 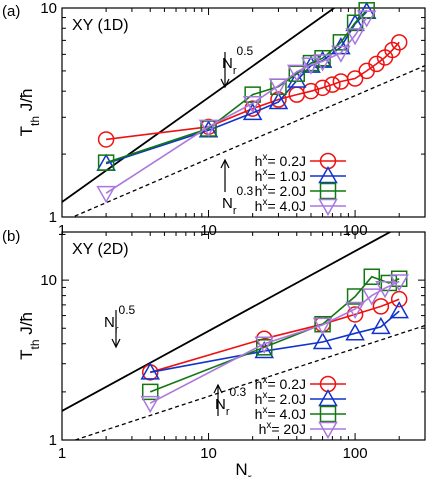 What do you see at coordinates (100, 25) in the screenshot?
I see `panel-title: XY (1D)` at bounding box center [100, 25].